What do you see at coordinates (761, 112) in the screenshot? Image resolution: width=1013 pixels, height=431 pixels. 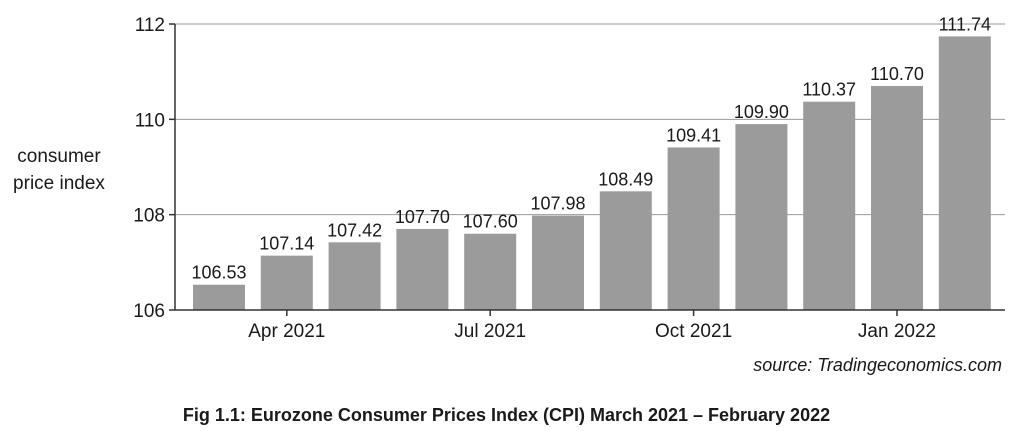 I see `bar-value-label: 109.90` at bounding box center [761, 112].